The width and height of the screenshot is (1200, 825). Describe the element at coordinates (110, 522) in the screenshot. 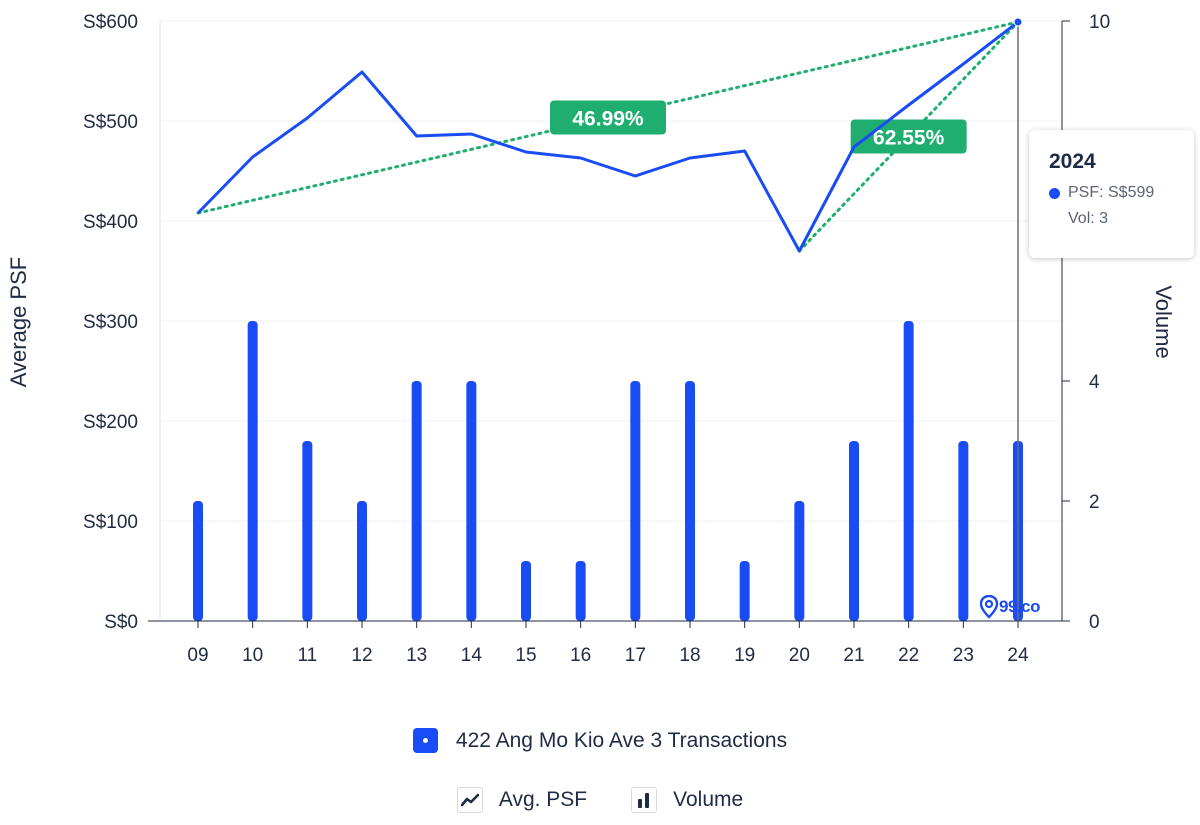

I see `y-left-tick-label: S$100` at that location.